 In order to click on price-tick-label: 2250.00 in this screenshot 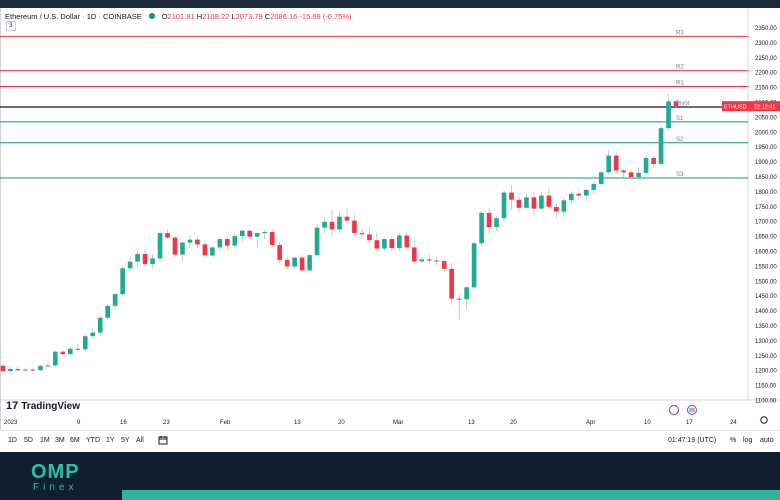, I will do `click(766, 59)`.